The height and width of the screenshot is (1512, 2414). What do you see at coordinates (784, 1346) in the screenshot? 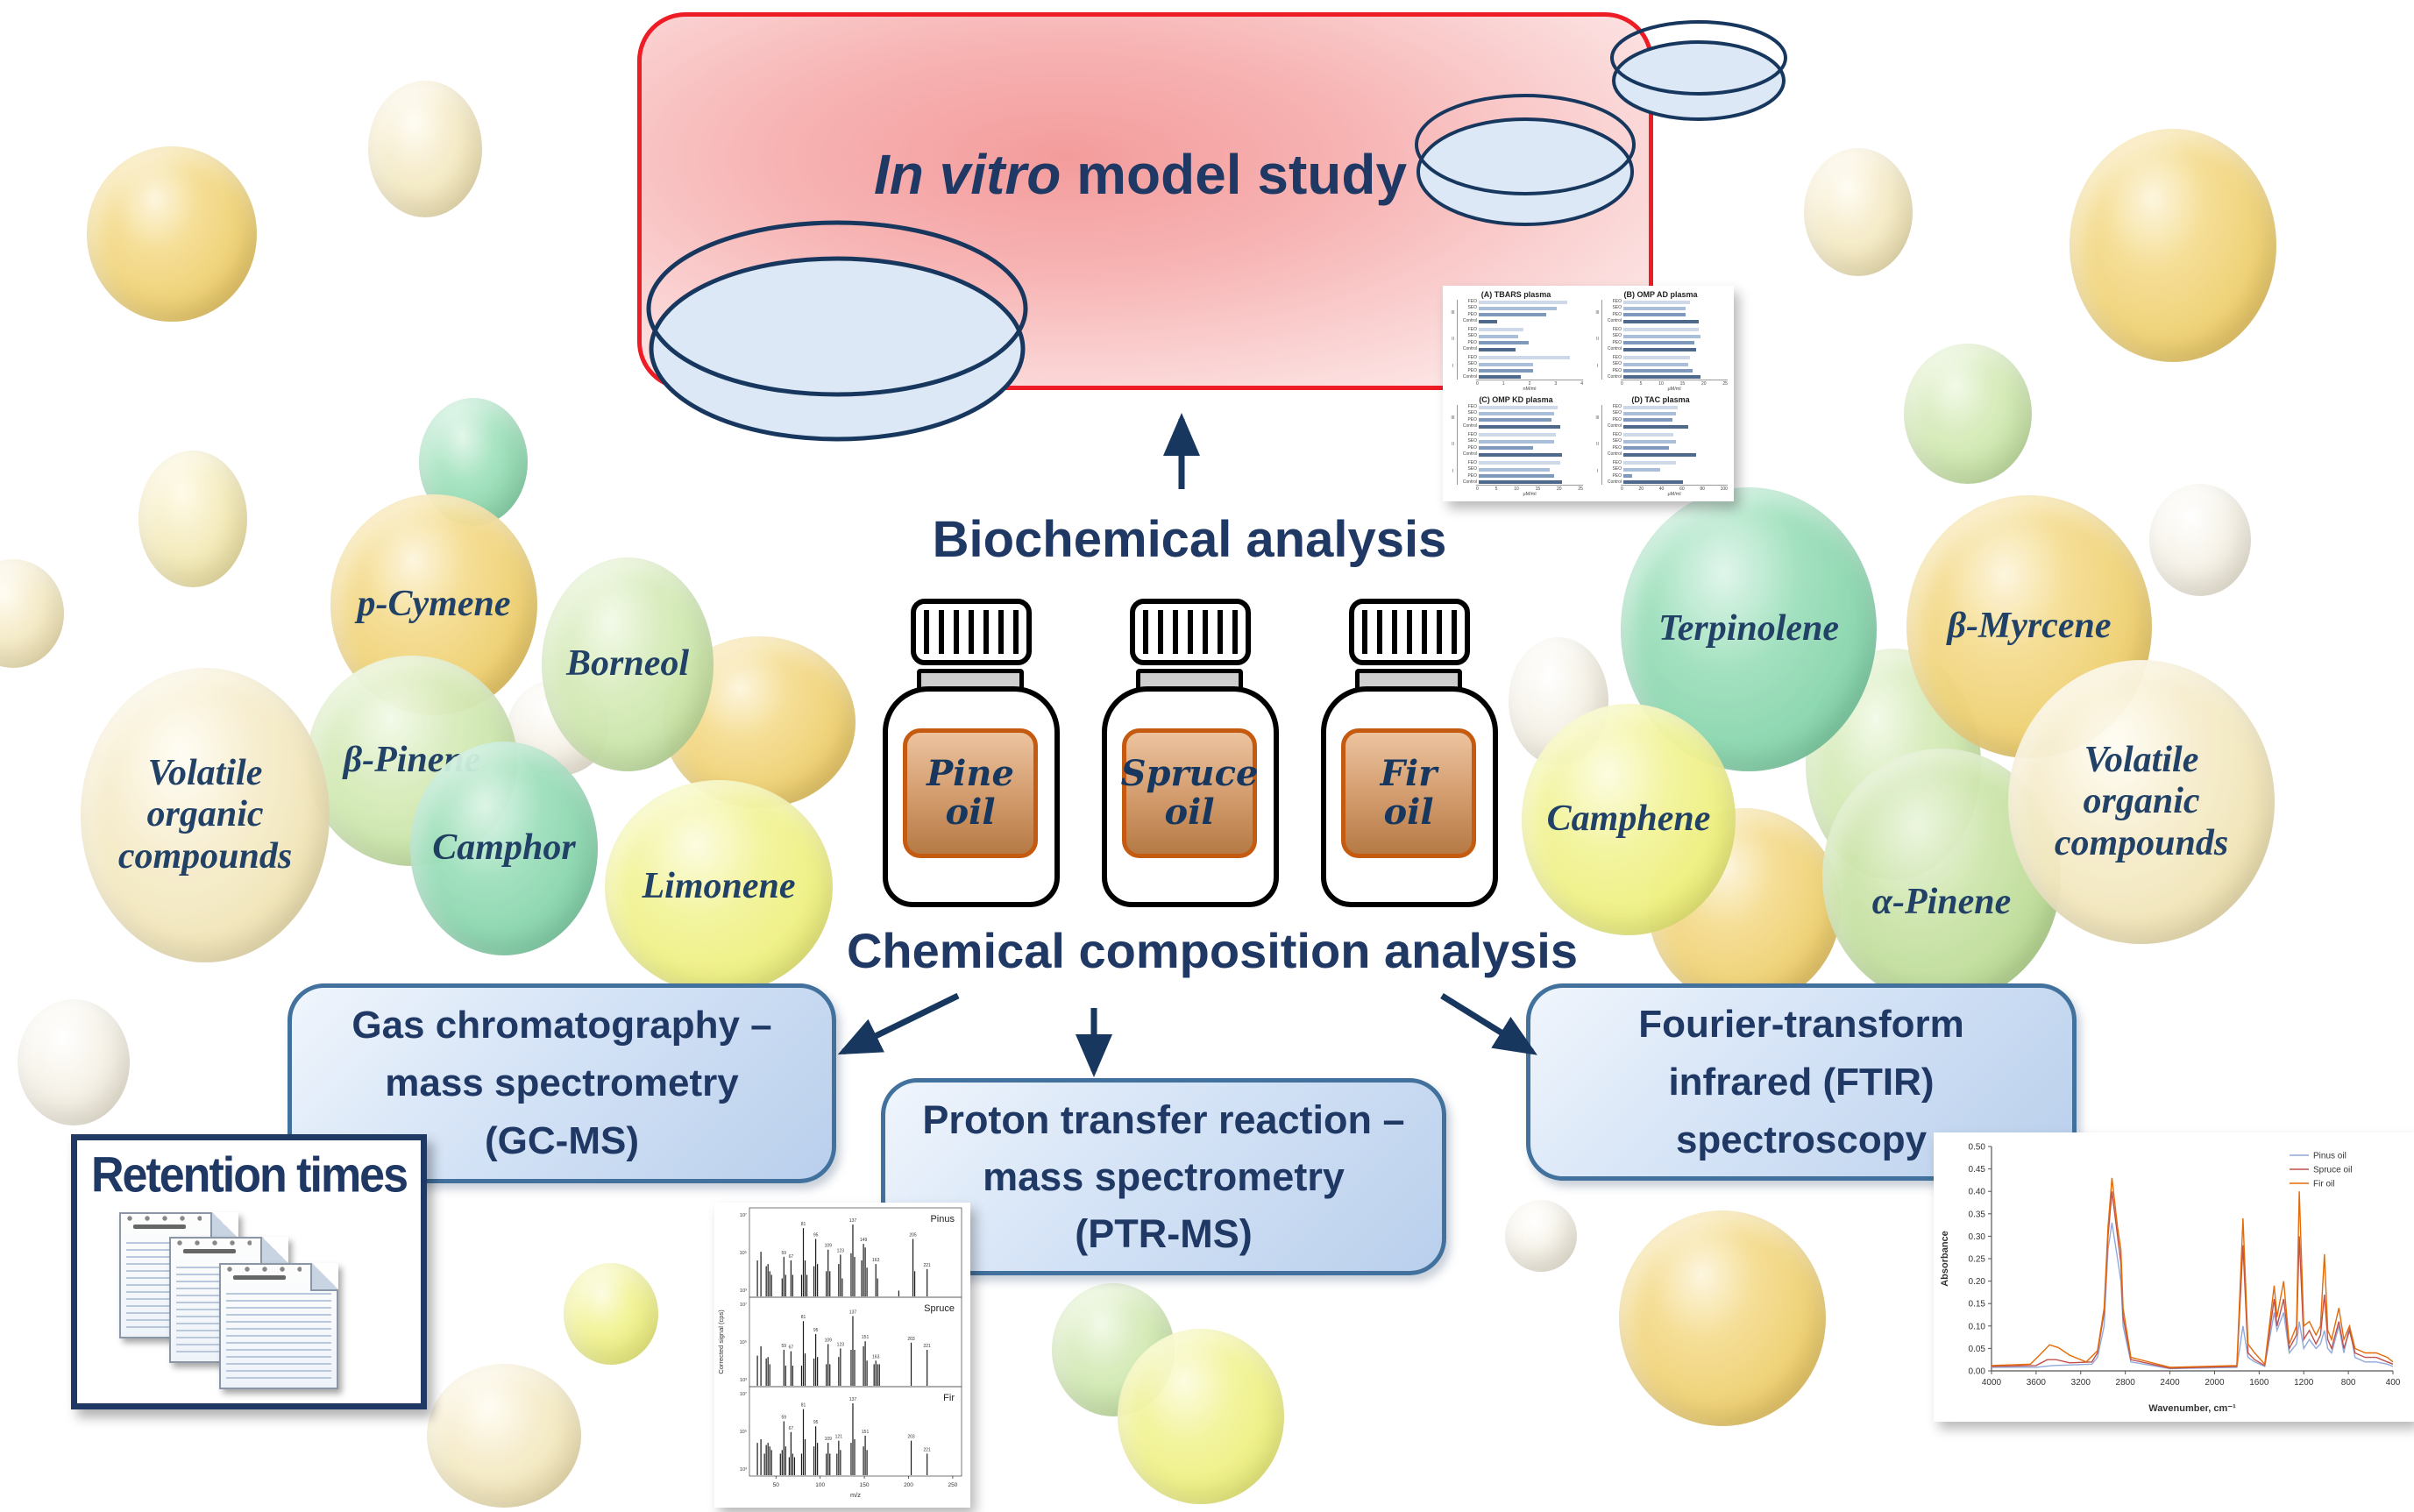
I see `peak-label: 59` at bounding box center [784, 1346].